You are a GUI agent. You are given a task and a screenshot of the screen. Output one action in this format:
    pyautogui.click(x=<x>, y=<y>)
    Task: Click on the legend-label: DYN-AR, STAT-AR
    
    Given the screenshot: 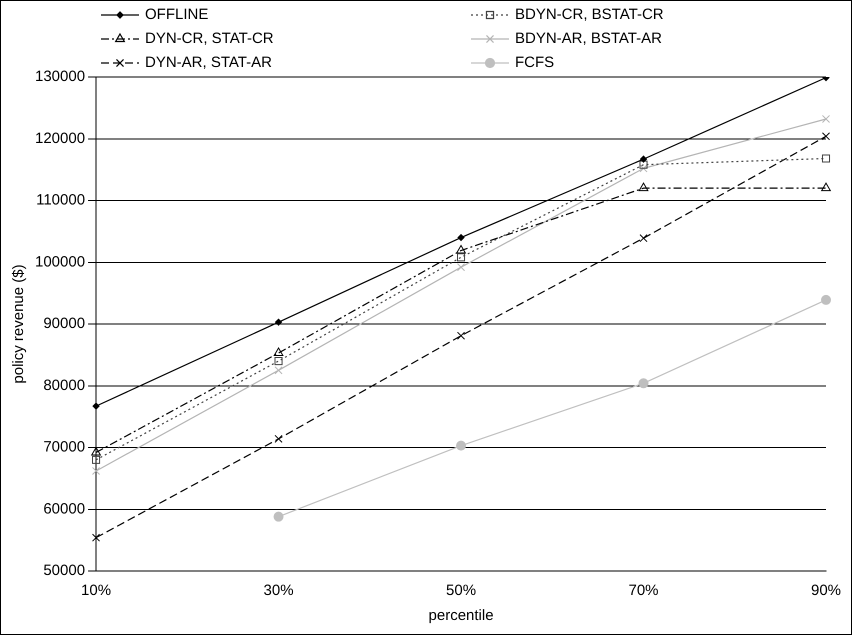 What is the action you would take?
    pyautogui.click(x=208, y=63)
    